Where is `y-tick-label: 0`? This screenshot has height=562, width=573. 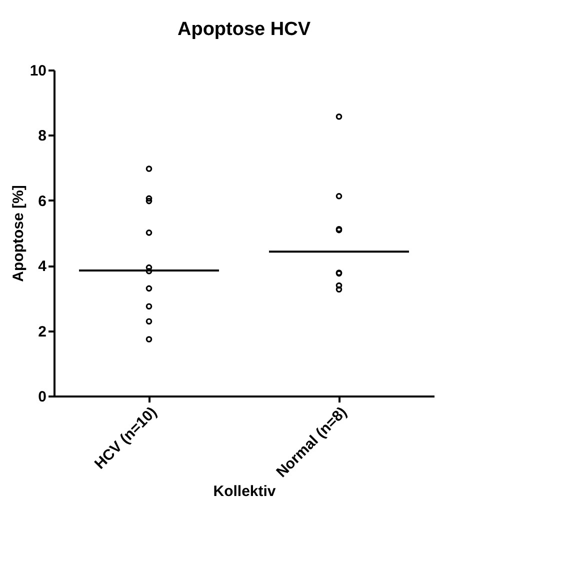 y-tick-label: 0 is located at coordinates (42, 397).